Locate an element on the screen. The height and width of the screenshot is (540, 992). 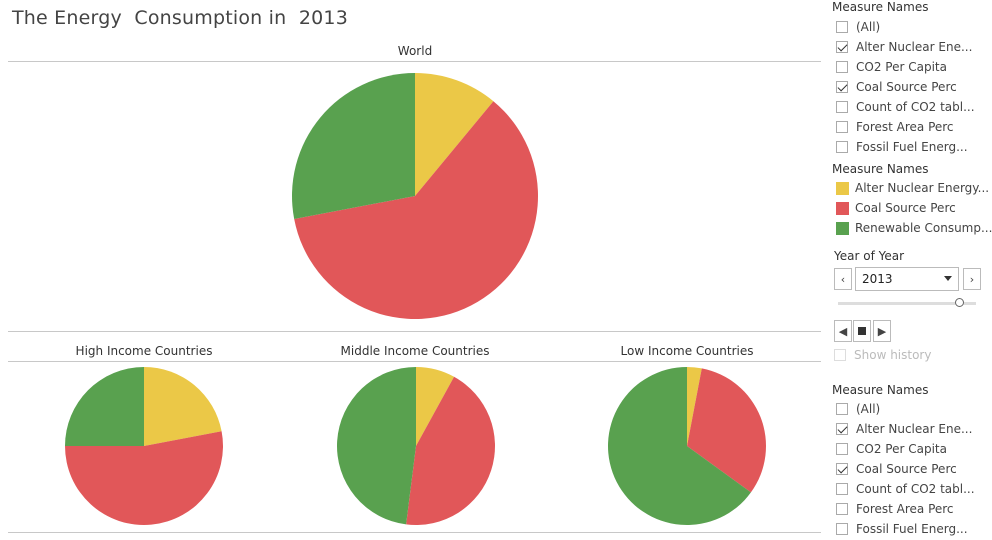
pie-chart-low-income is located at coordinates (687, 446).